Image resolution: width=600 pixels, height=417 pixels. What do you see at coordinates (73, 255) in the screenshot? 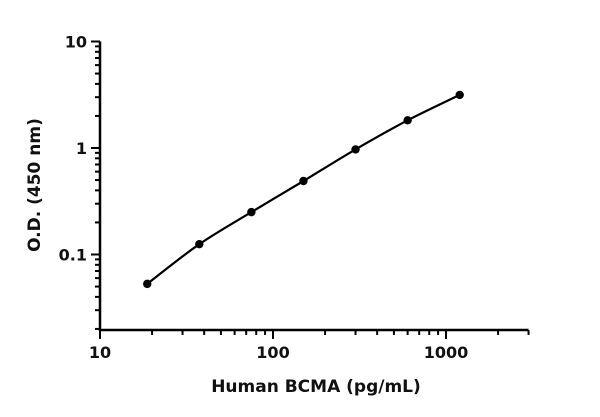
I see `y-tick-label: 0.1` at bounding box center [73, 255].